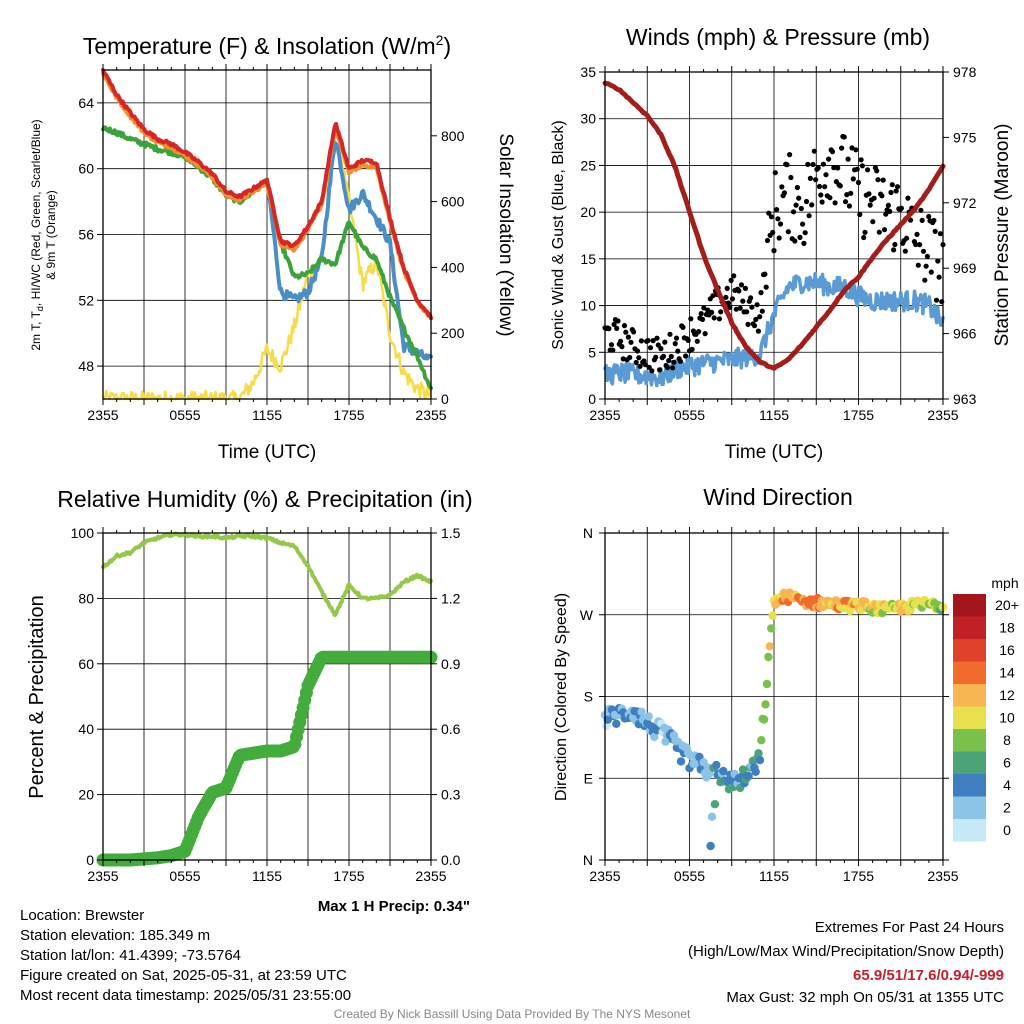 The height and width of the screenshot is (1024, 1024). I want to click on temp-y2tick-label: 800, so click(453, 136).